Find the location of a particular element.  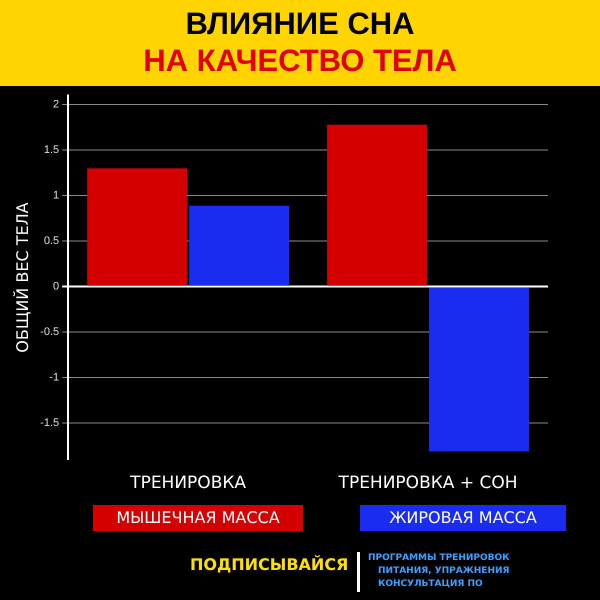

y-tick-label: -0.5 is located at coordinates (50, 332).